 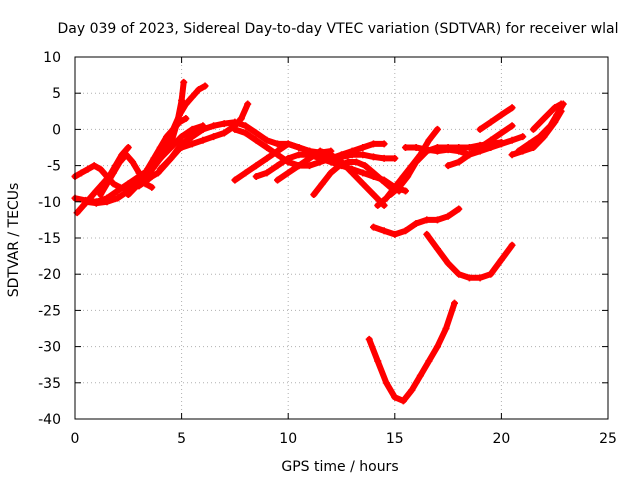 What do you see at coordinates (52, 58) in the screenshot?
I see `y-tick-label: 10` at bounding box center [52, 58].